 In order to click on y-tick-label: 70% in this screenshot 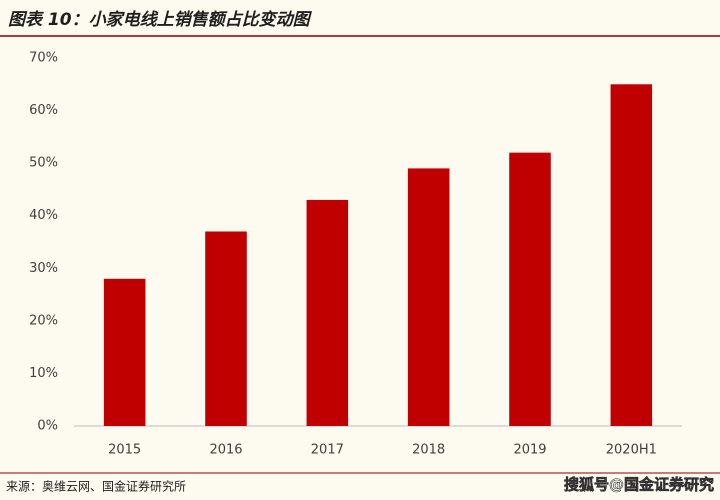, I will do `click(43, 58)`.